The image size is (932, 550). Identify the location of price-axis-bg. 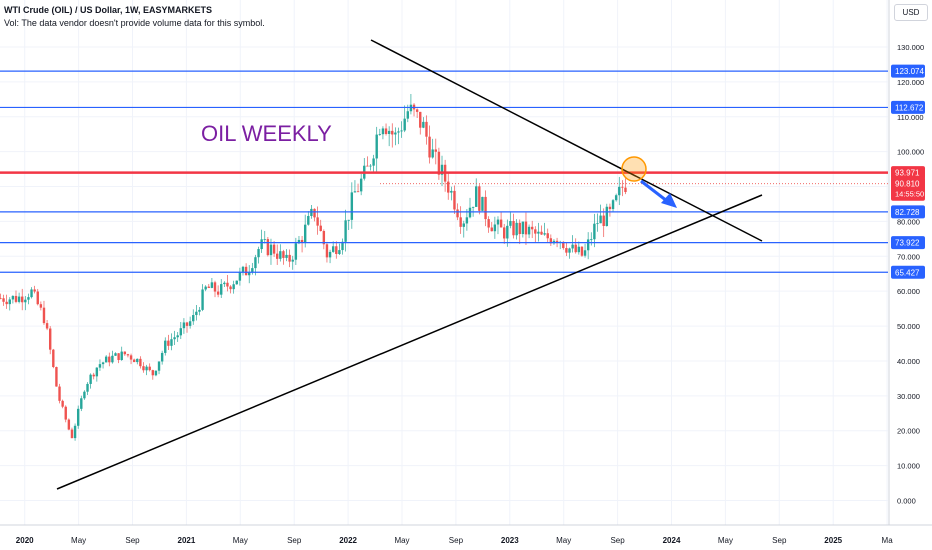
(910, 262).